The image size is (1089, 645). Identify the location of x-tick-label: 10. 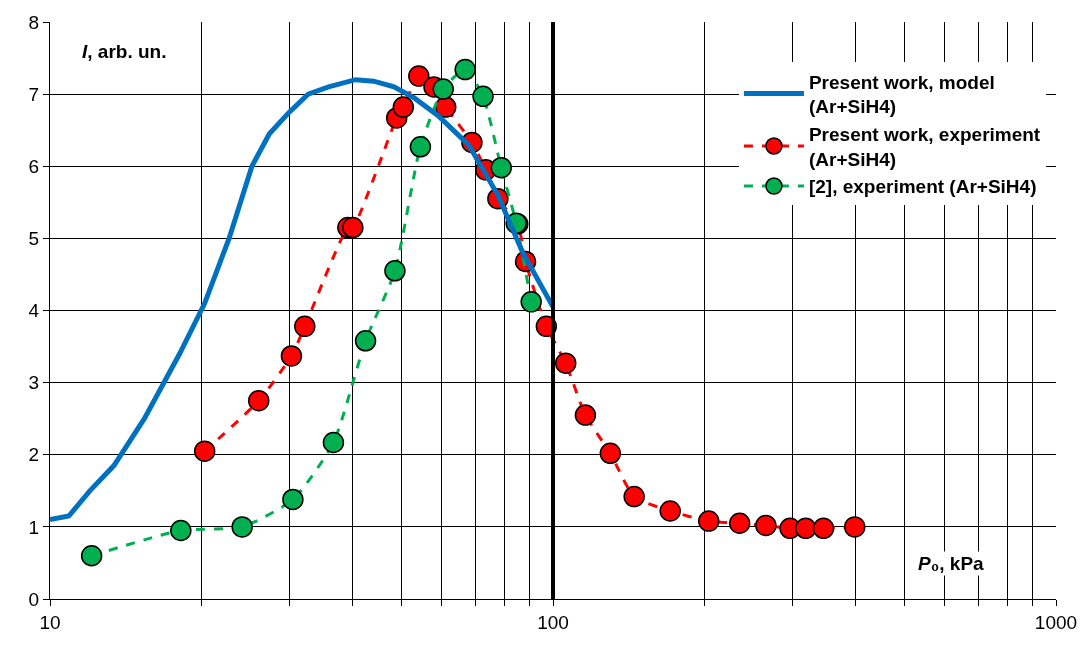
(50, 622).